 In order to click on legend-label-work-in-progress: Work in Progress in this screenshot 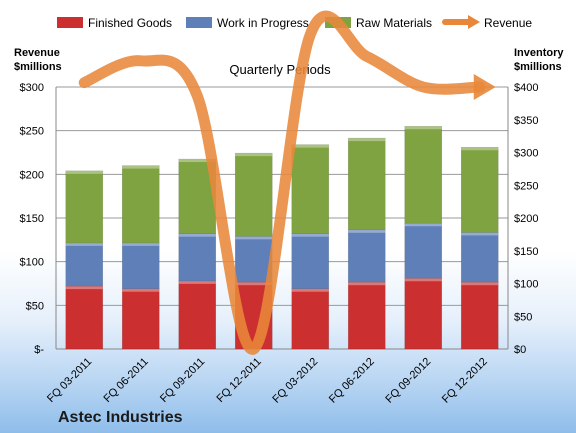, I will do `click(263, 23)`.